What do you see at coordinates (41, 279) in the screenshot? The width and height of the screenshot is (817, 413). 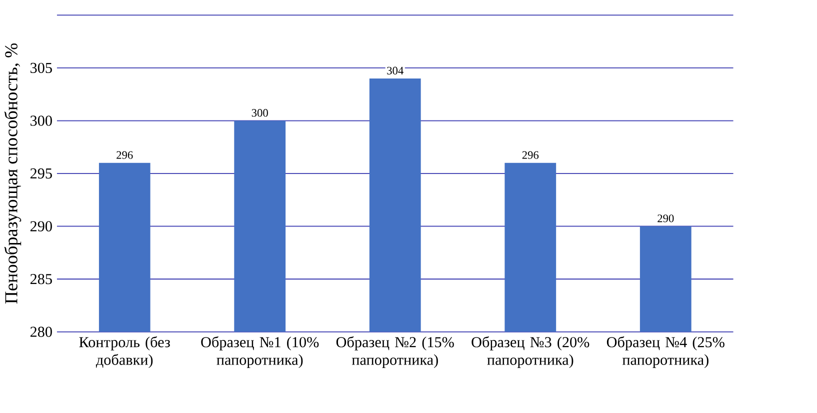 I see `y-tick-label: 285` at bounding box center [41, 279].